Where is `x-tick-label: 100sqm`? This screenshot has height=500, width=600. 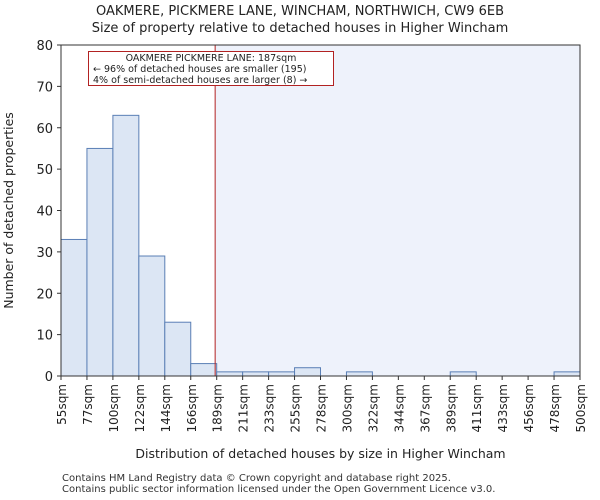 x-tick-label: 100sqm is located at coordinates (114, 408).